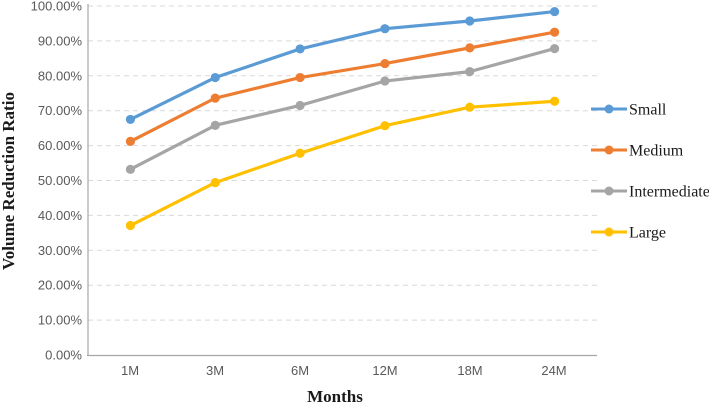 The image size is (709, 415). I want to click on y-tick-80: 80.00%, so click(60, 75).